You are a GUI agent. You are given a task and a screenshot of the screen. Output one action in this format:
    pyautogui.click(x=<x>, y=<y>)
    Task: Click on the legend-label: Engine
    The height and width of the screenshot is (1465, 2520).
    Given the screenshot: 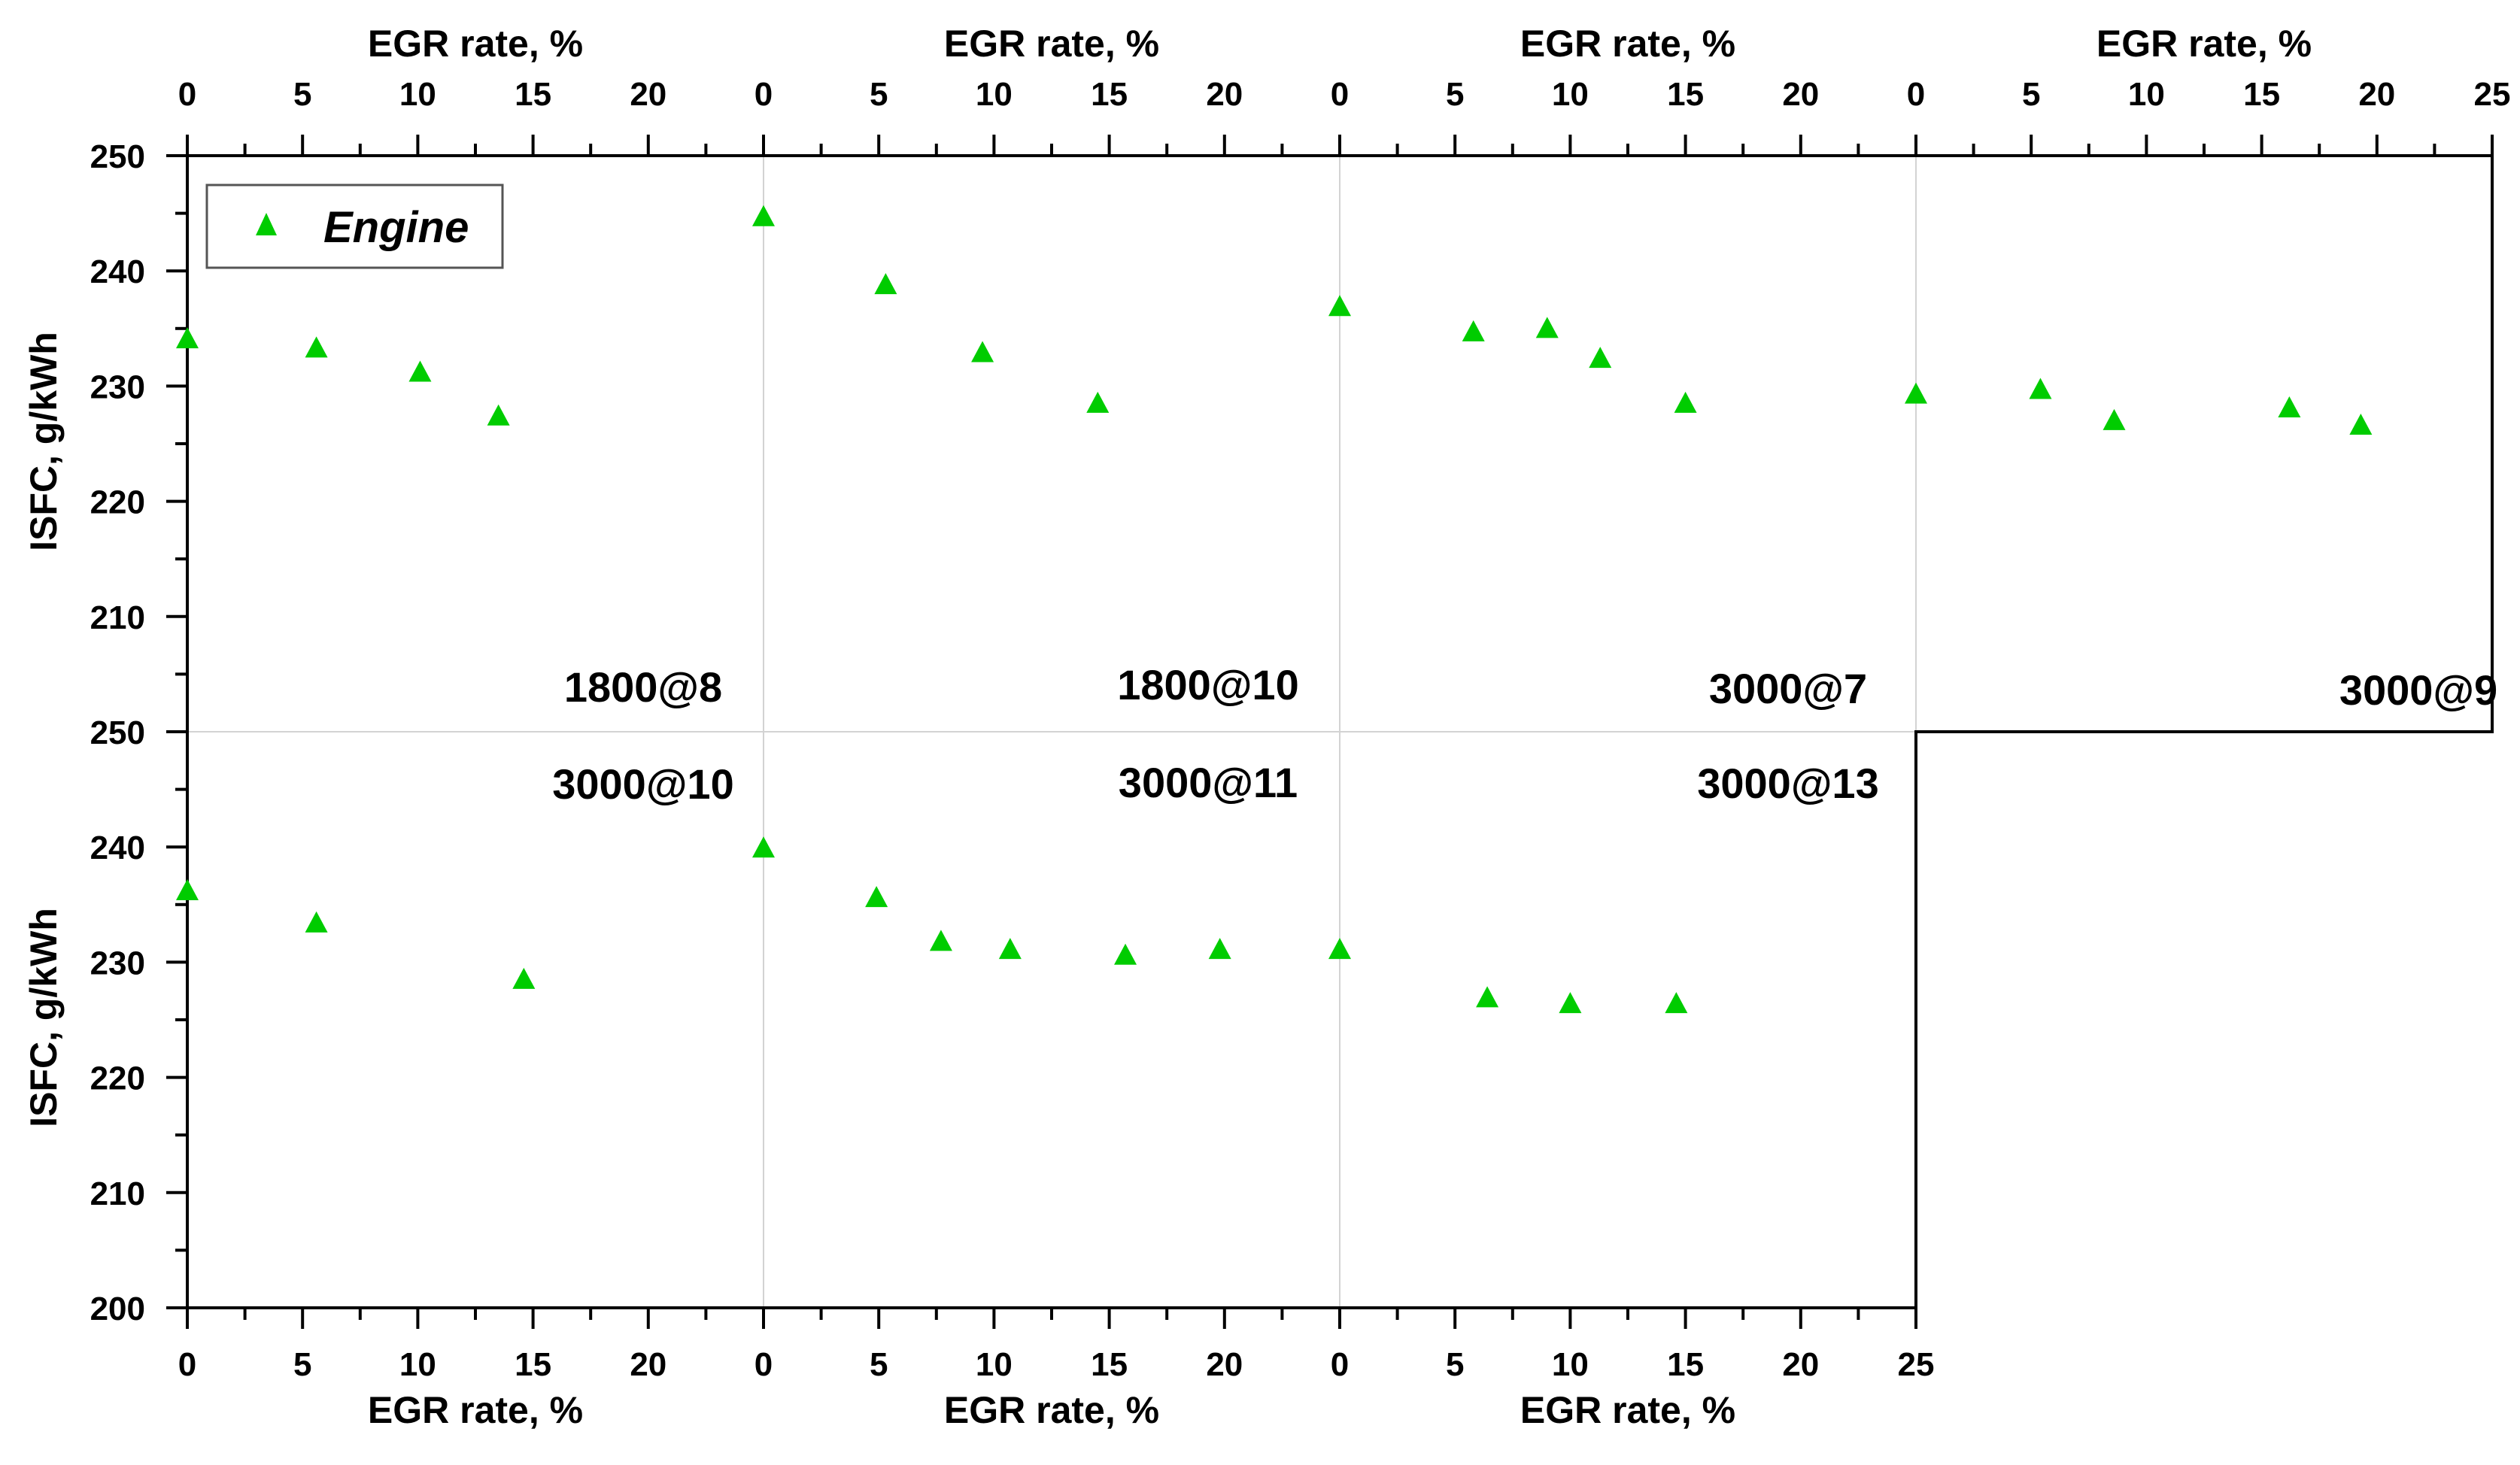 What is the action you would take?
    pyautogui.click(x=396, y=227)
    